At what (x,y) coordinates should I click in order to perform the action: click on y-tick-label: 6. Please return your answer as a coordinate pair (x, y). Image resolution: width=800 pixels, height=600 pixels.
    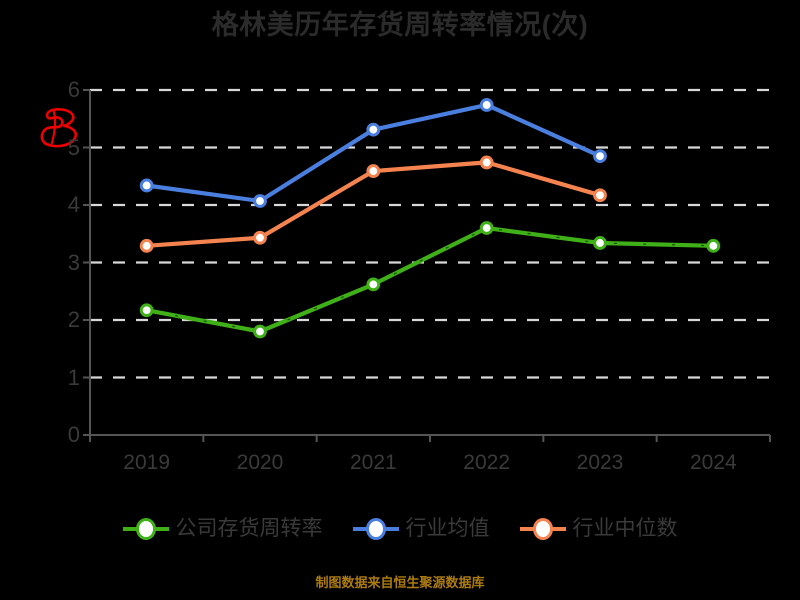
    Looking at the image, I should click on (73, 89).